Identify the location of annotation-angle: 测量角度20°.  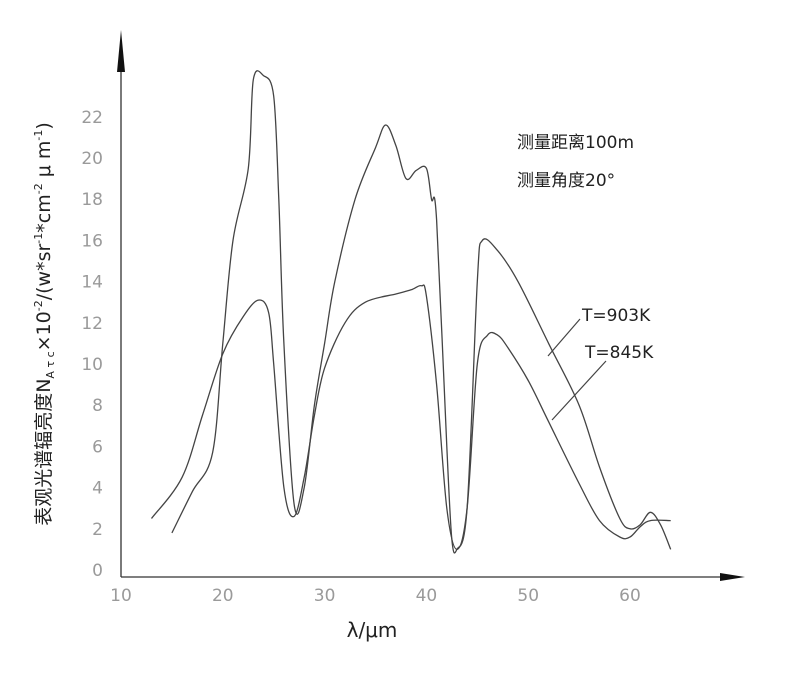
(566, 181).